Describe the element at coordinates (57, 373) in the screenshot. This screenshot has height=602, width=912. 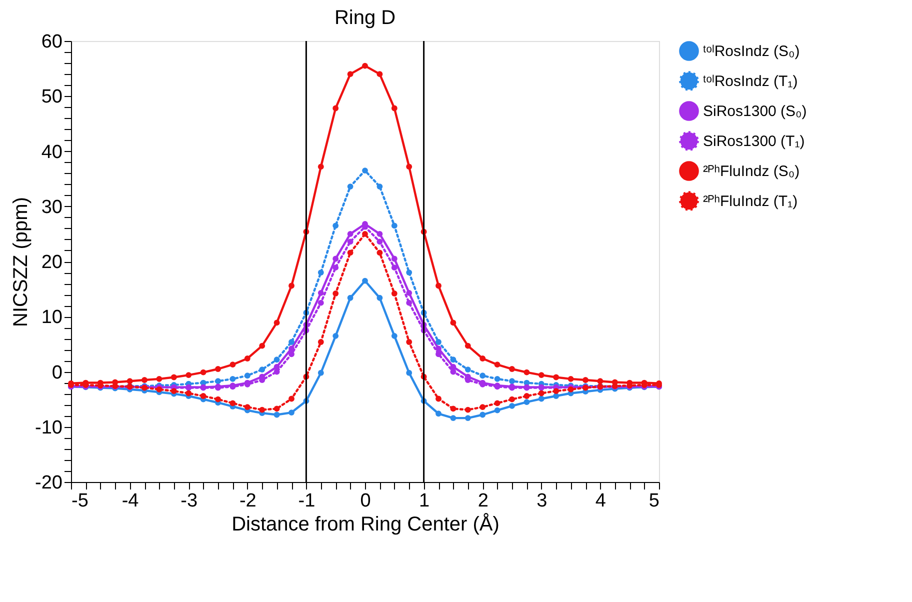
I see `y-tick-label: 0` at that location.